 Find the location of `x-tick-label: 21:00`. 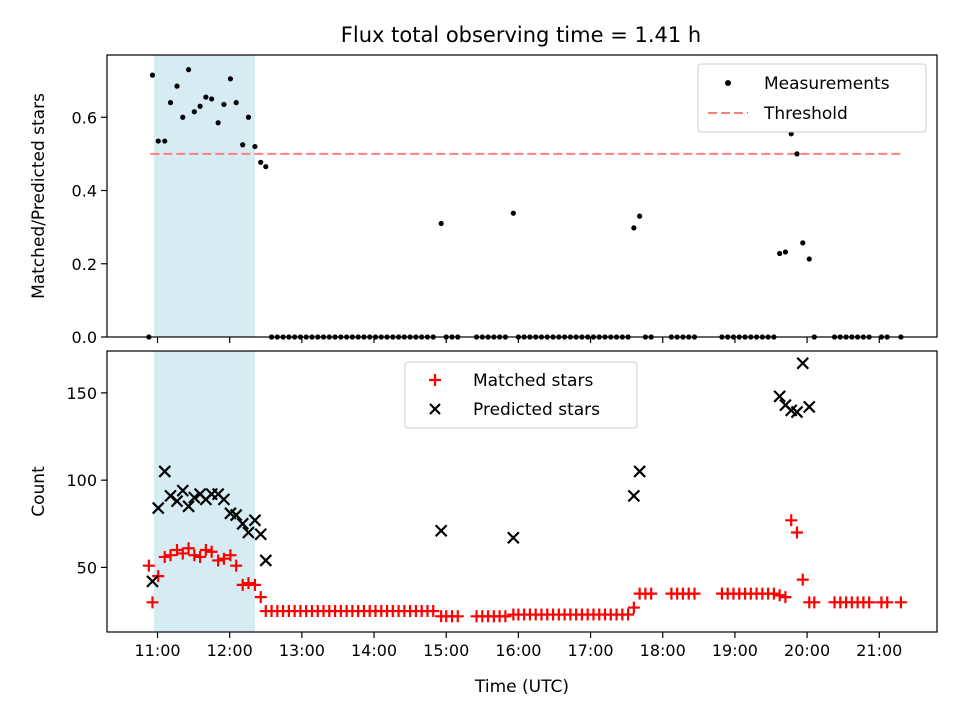

x-tick-label: 21:00 is located at coordinates (879, 650).